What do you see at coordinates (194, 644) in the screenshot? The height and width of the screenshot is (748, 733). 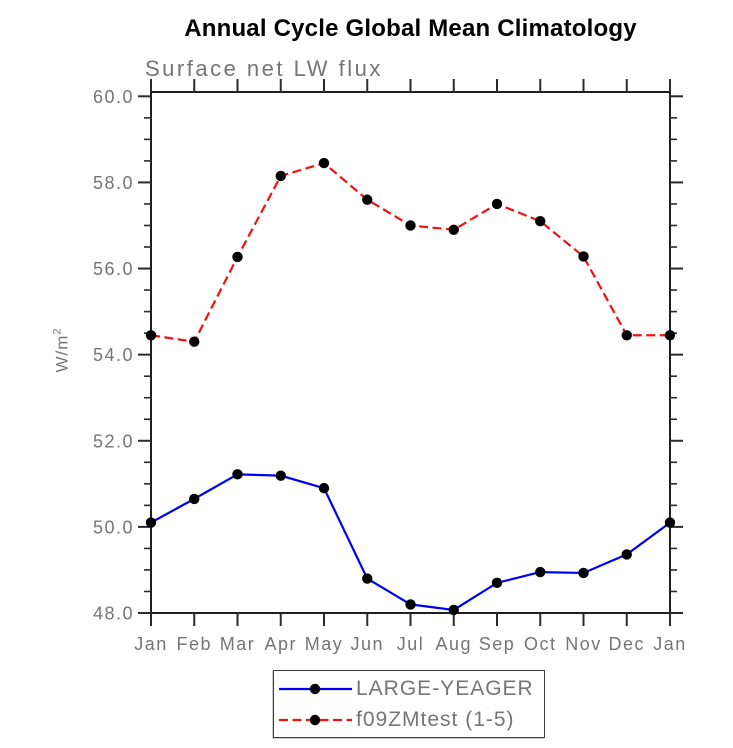 I see `x-tick-label: Feb` at bounding box center [194, 644].